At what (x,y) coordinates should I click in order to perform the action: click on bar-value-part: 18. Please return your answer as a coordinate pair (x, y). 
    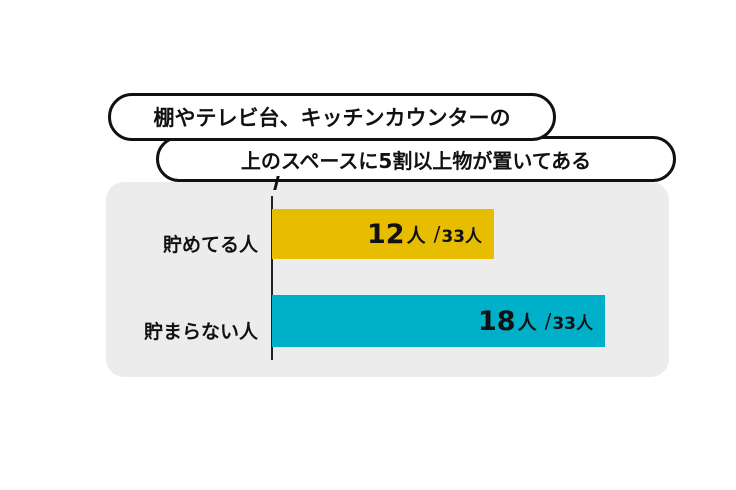
    Looking at the image, I should click on (496, 321).